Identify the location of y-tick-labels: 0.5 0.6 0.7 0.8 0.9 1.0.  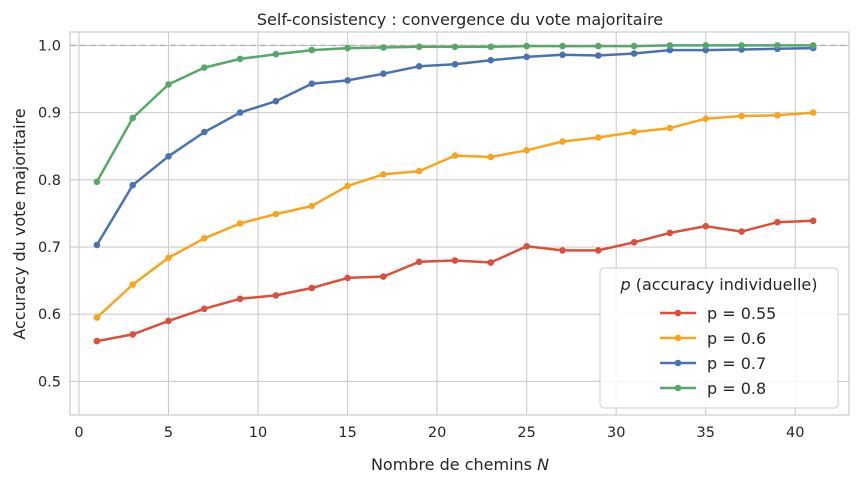
(49, 214).